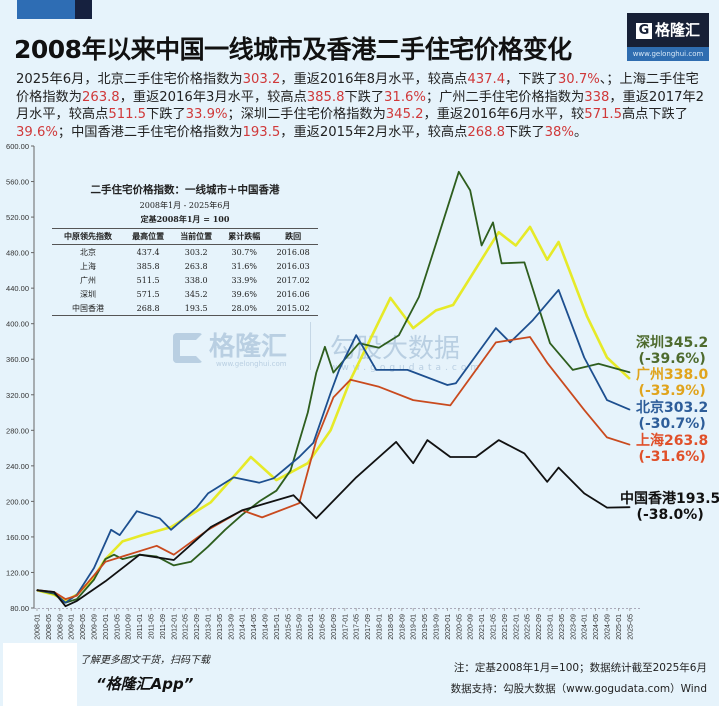  Describe the element at coordinates (266, 627) in the screenshot. I see `x-tick-label: 2014-09` at that location.